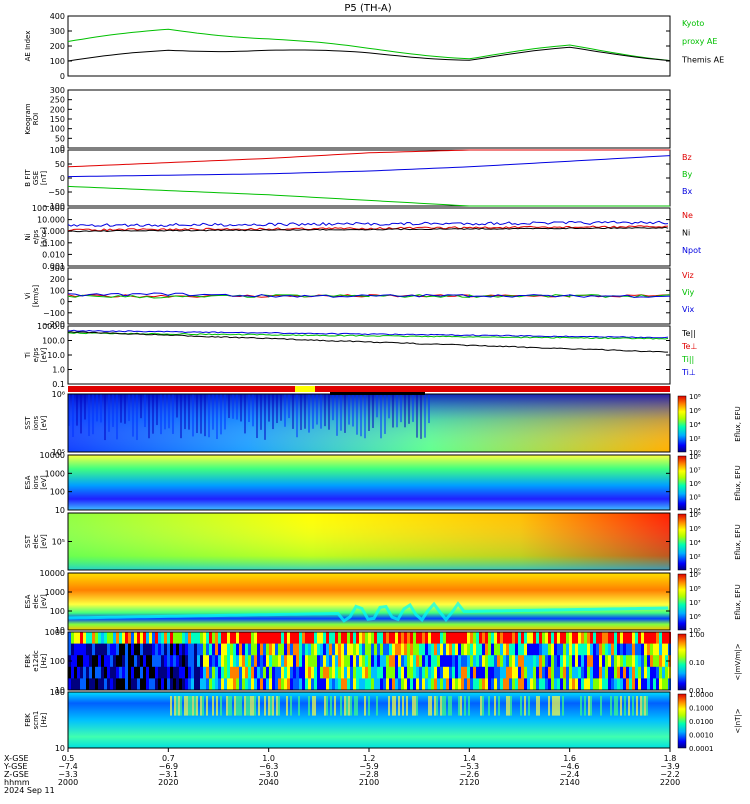 This screenshot has height=804, width=750. What do you see at coordinates (369, 119) in the screenshot?
I see `panel-keogram` at bounding box center [369, 119].